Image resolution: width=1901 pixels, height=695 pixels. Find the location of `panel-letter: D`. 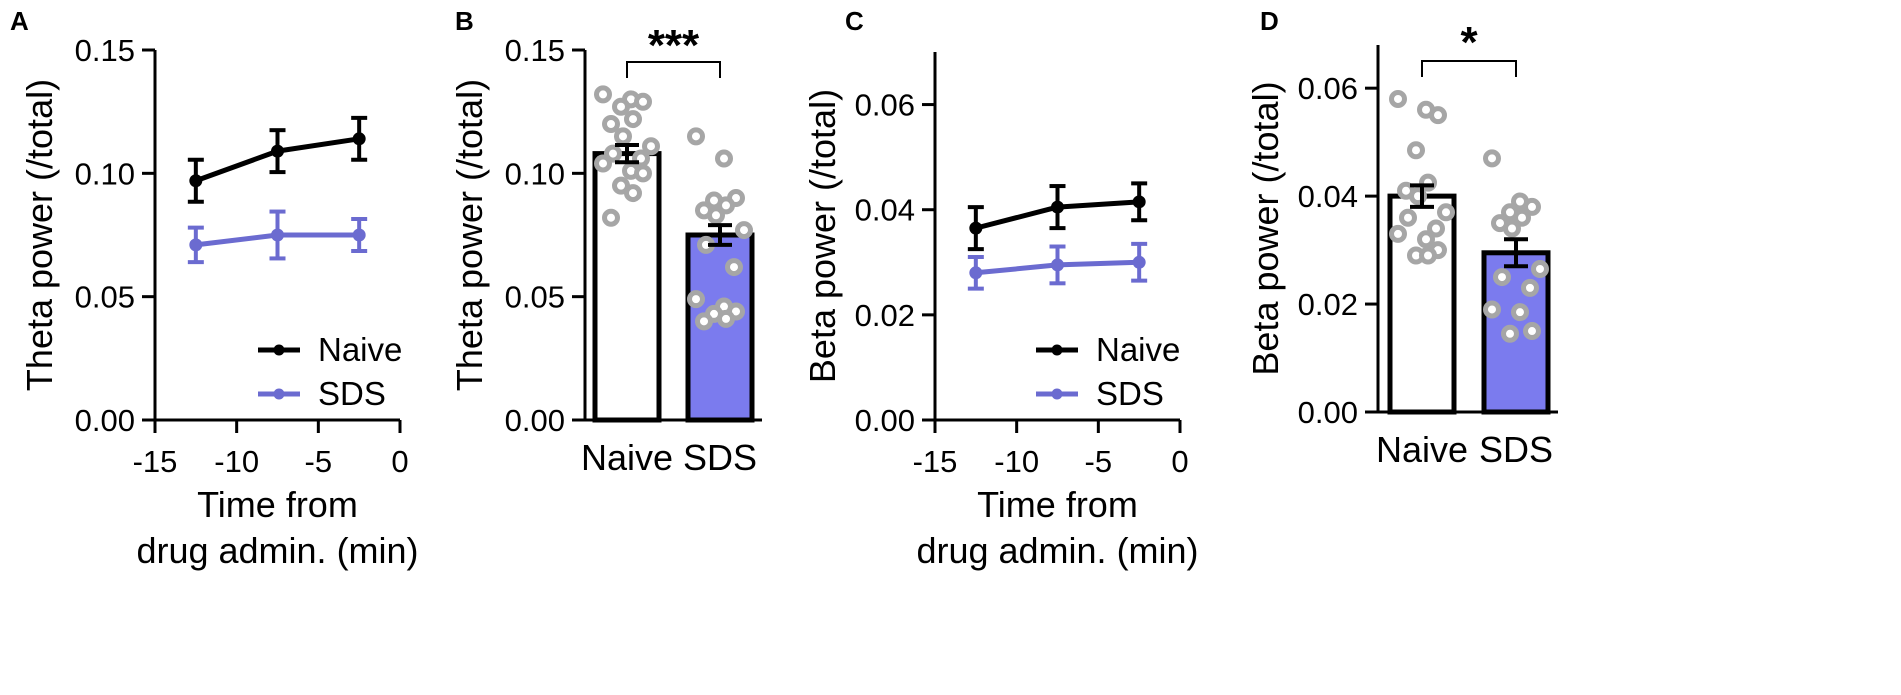

panel-letter: D is located at coordinates (1269, 21).